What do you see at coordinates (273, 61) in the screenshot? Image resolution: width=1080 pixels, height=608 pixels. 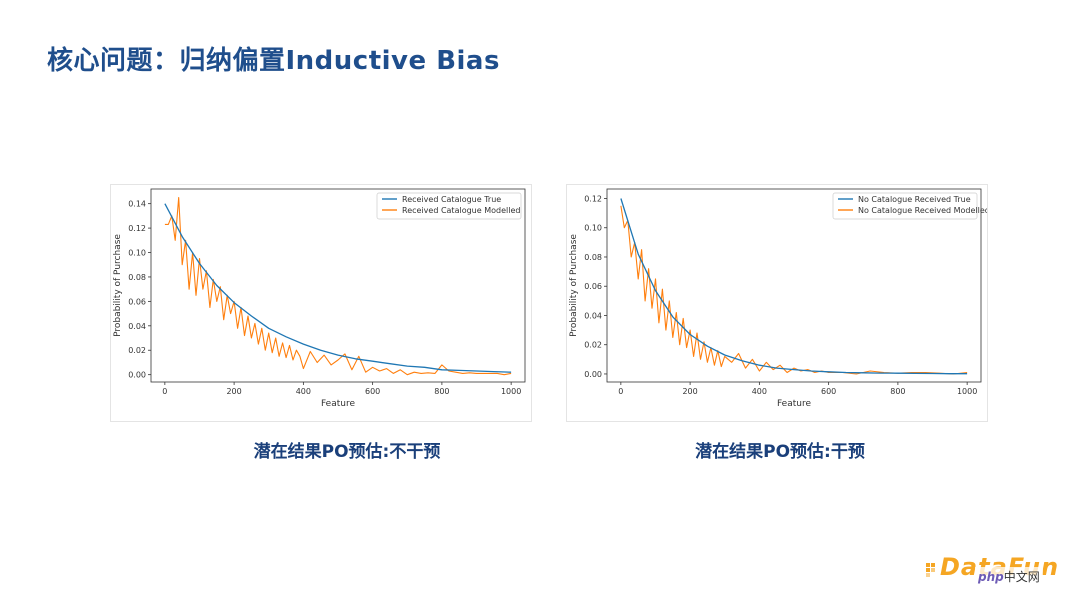 I see `slide-title: 核心问题：归纳偏置Inductive Bias` at bounding box center [273, 61].